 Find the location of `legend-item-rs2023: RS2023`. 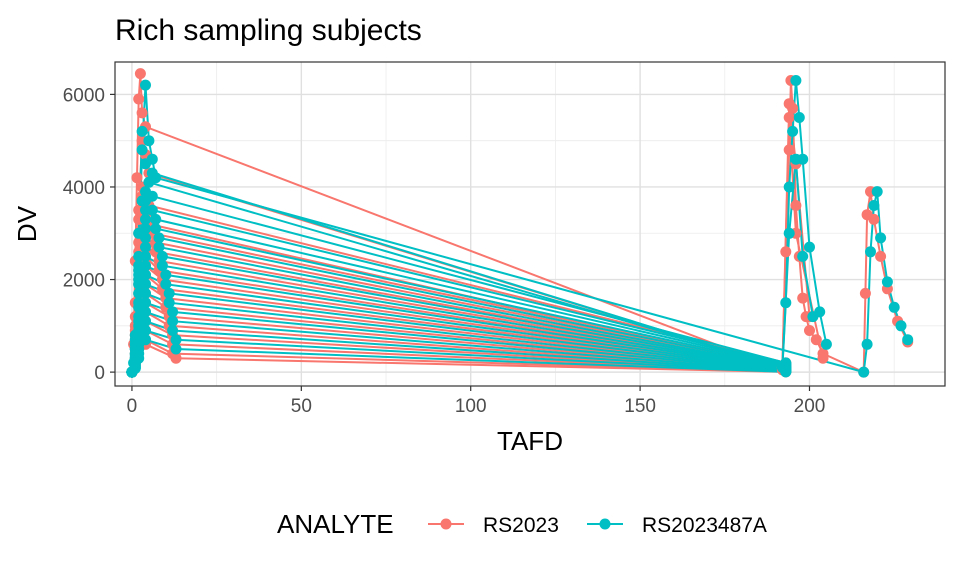

legend-item-rs2023: RS2023 is located at coordinates (493, 525).